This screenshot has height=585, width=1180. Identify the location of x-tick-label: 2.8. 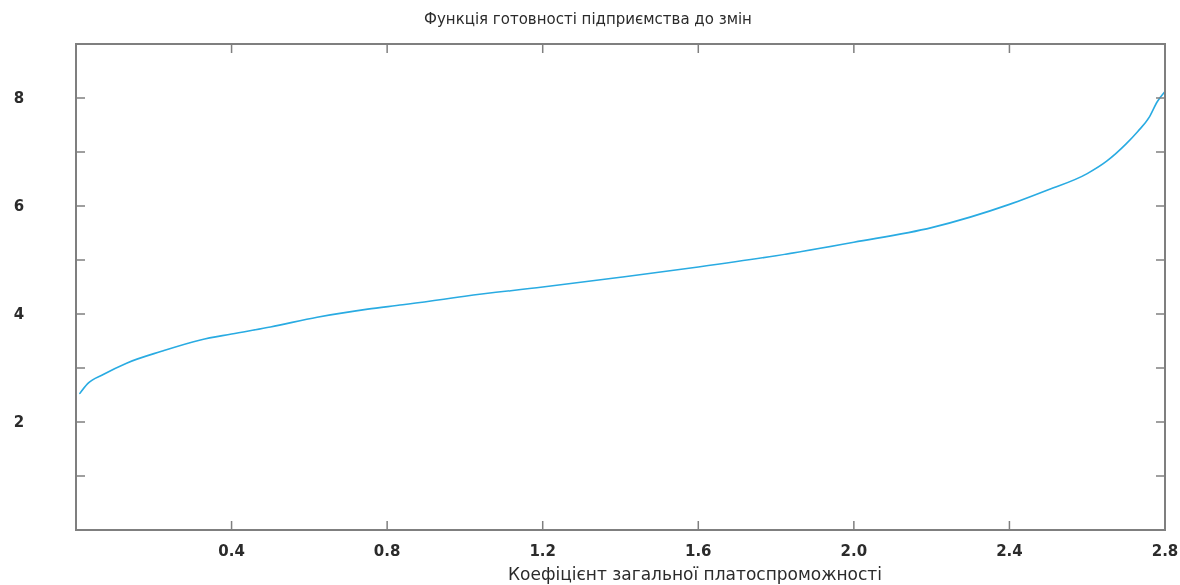
(1165, 551).